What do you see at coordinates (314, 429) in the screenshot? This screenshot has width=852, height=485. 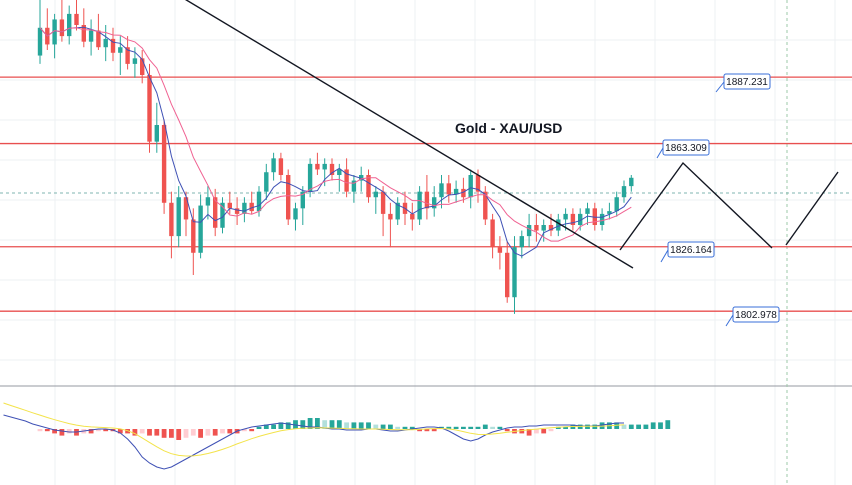 I see `macd-signal-line` at bounding box center [314, 429].